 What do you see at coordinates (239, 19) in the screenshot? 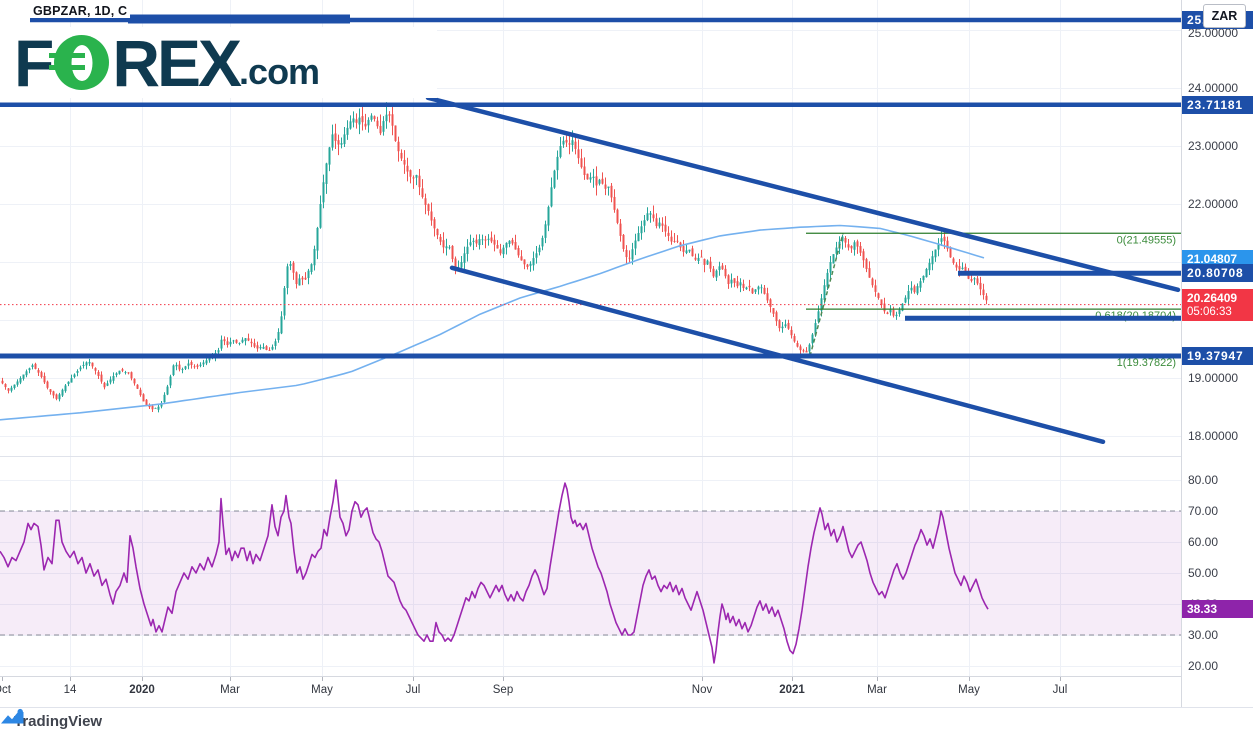
I see `legend-covered-text` at bounding box center [239, 19].